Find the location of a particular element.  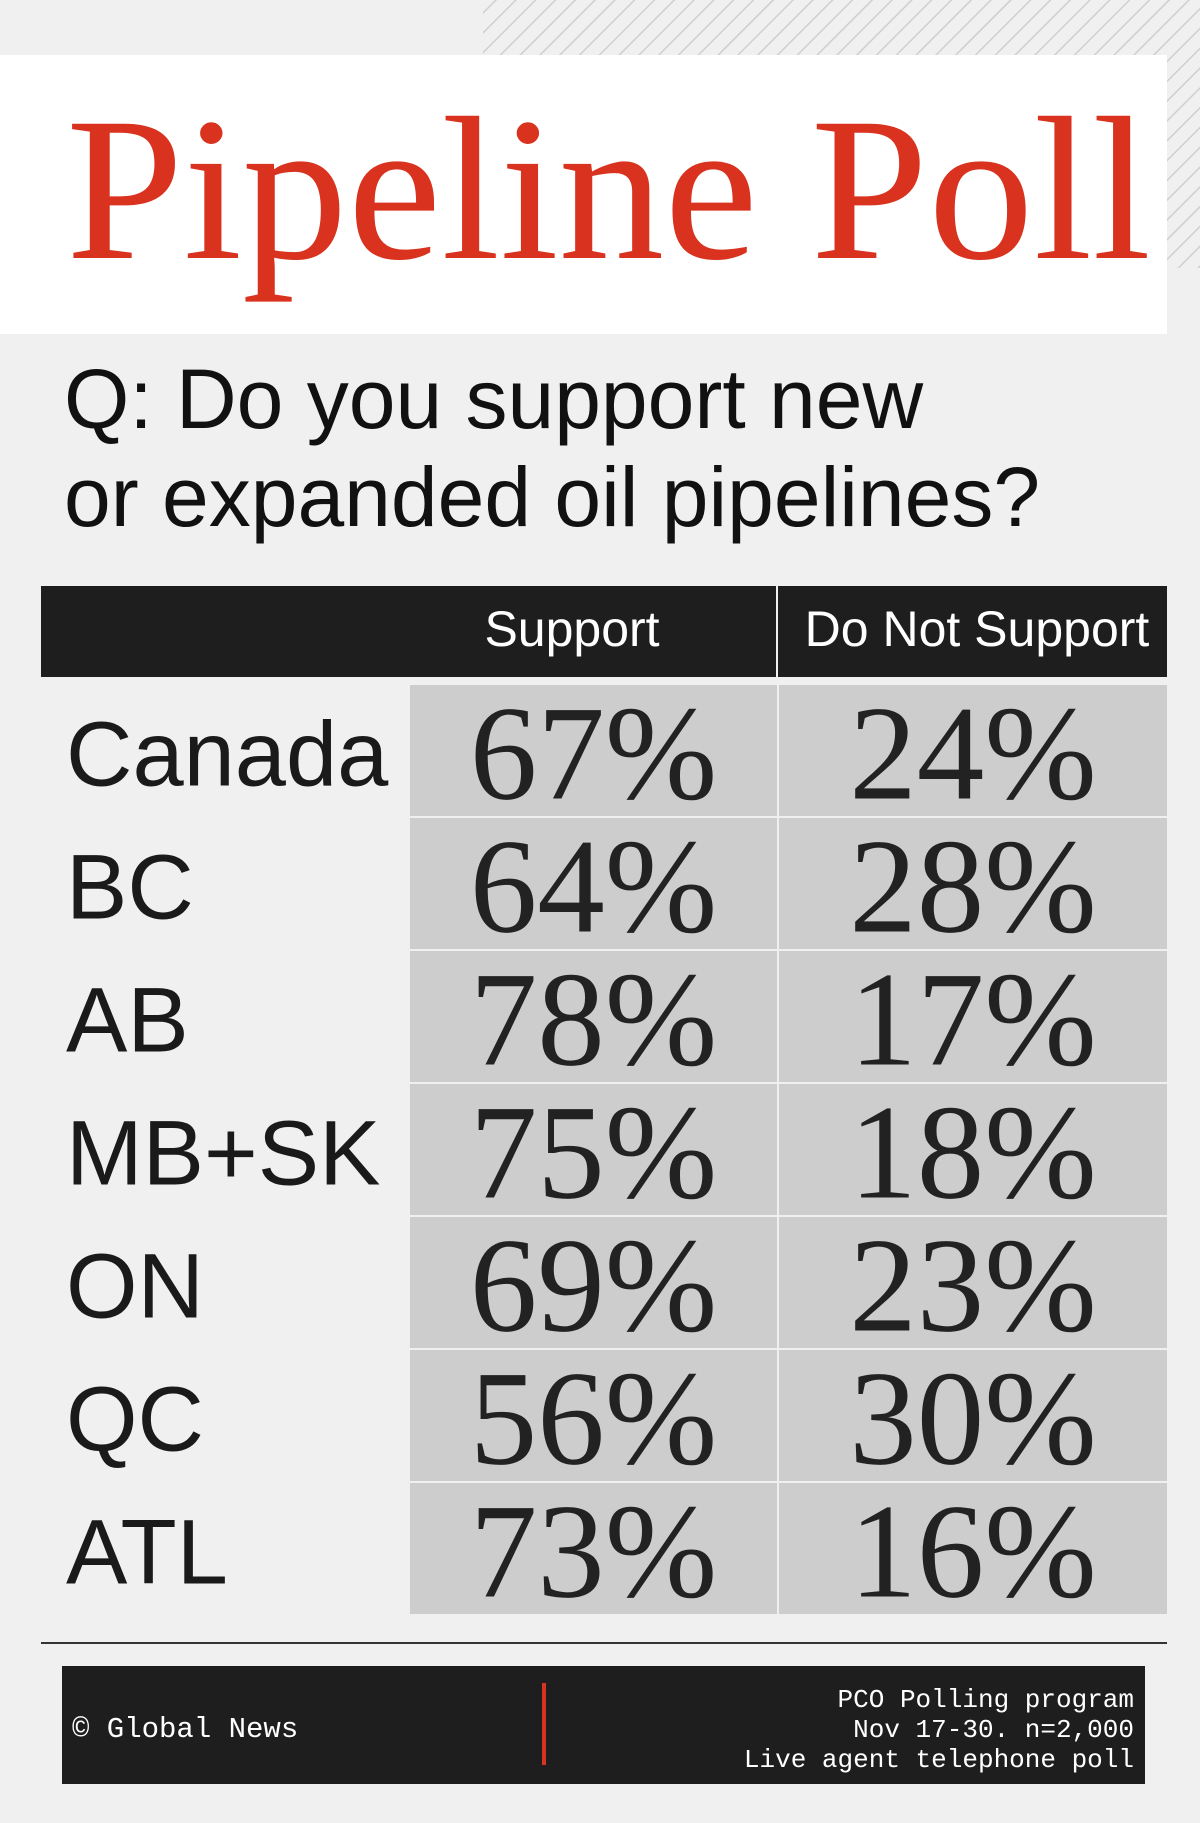

cell-value: 78% is located at coordinates (593, 1020).